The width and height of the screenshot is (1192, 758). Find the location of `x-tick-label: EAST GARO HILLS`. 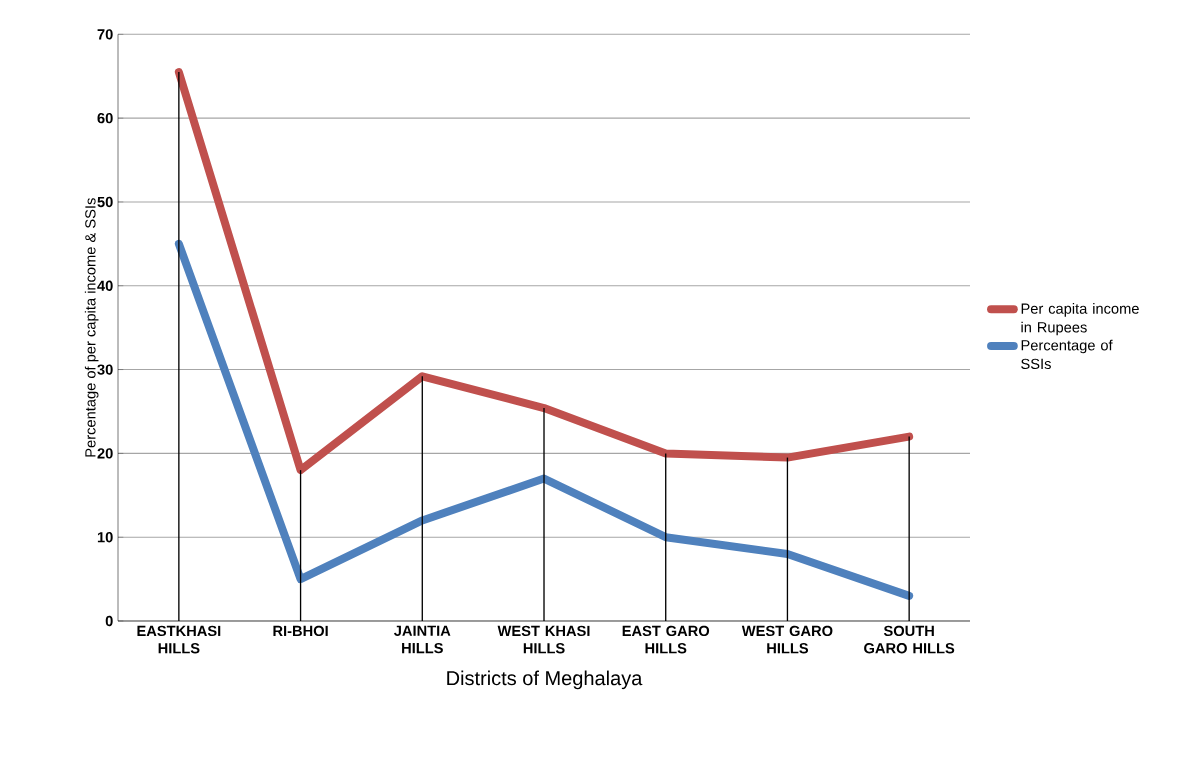

x-tick-label: EAST GARO HILLS is located at coordinates (666, 639).